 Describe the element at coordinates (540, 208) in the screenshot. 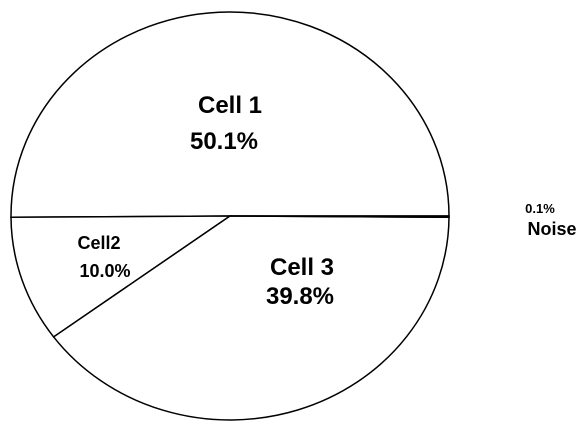

I see `slice-value-noise: 0.1%` at that location.